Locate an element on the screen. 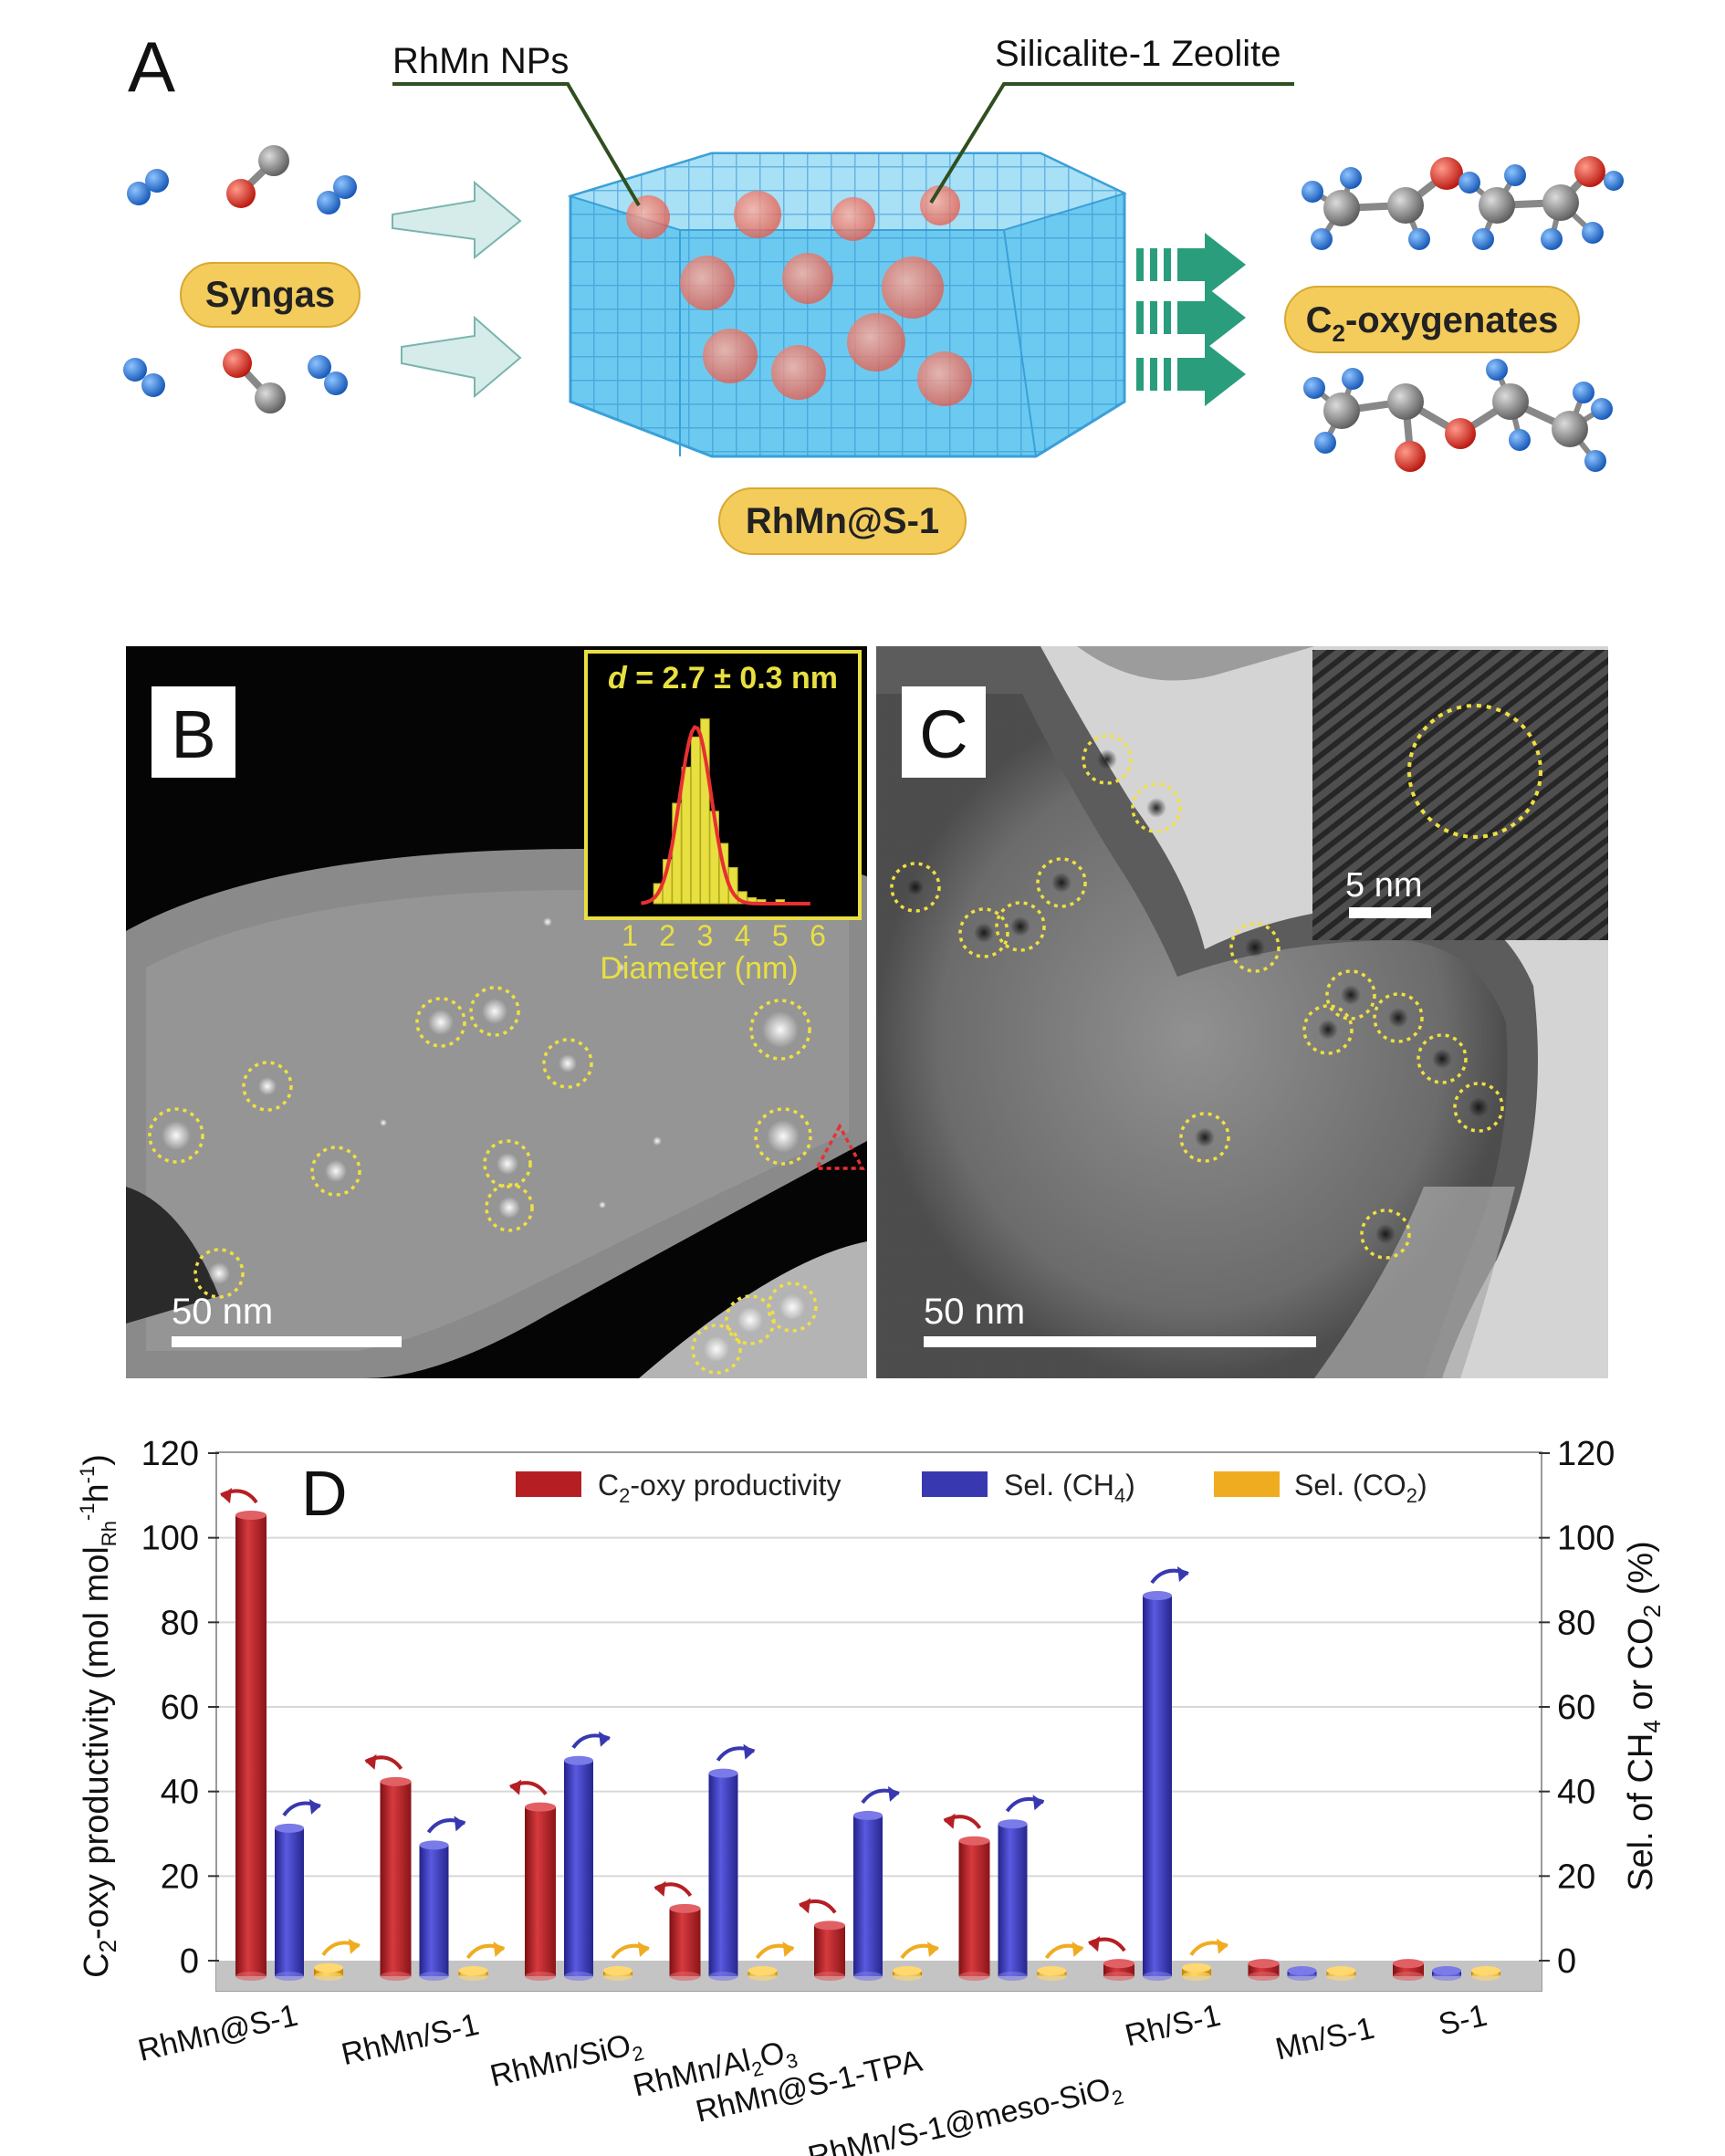 This screenshot has width=1725, height=2156. outbound-arrow-icon is located at coordinates (1191, 319).